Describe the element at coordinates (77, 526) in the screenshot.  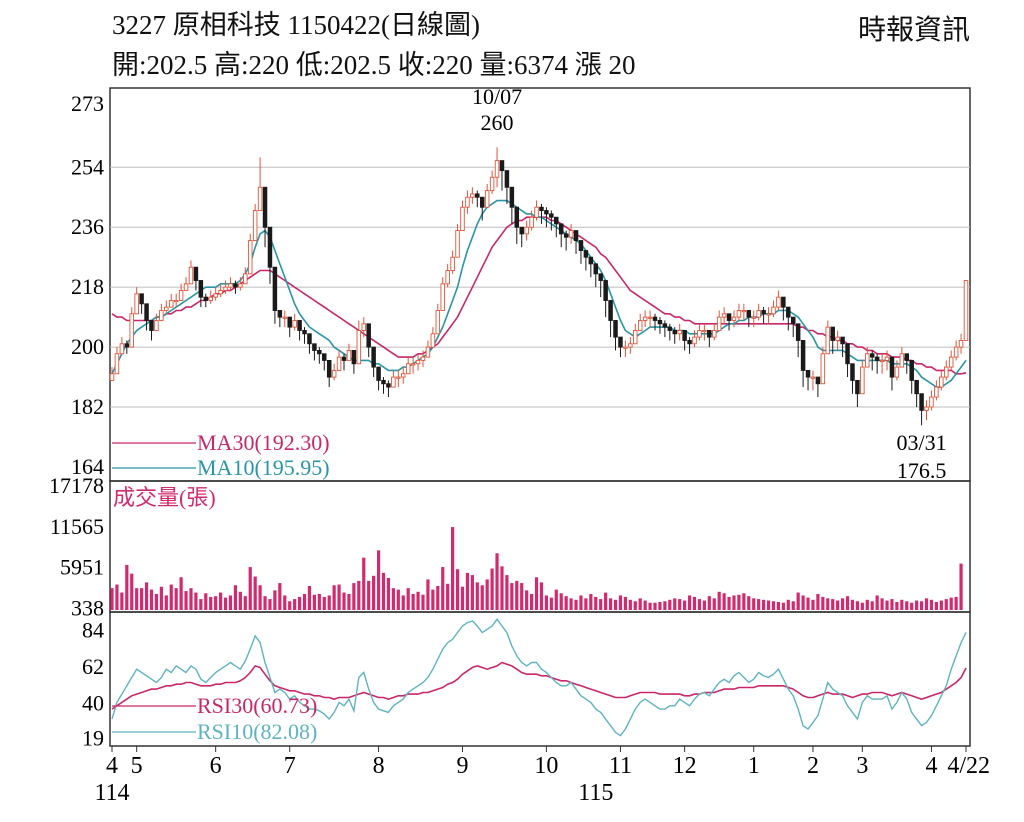
I see `volume-y-tick-label: 11565` at that location.